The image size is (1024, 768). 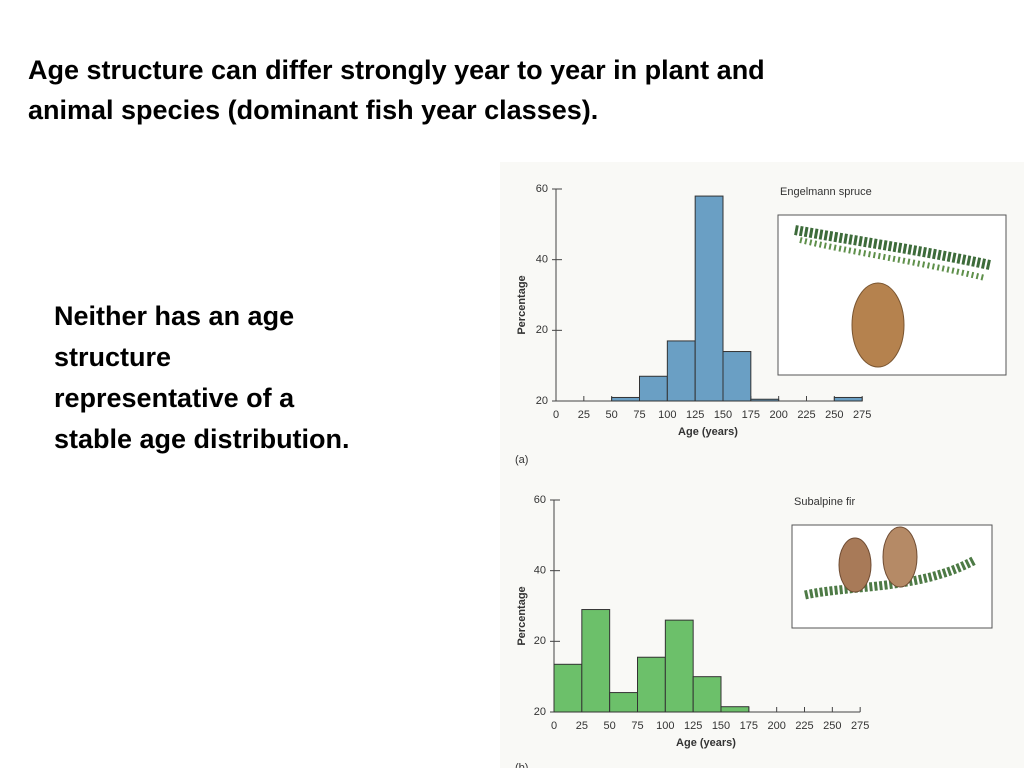 What do you see at coordinates (826, 192) in the screenshot?
I see `annotation: Engelmann spruce` at bounding box center [826, 192].